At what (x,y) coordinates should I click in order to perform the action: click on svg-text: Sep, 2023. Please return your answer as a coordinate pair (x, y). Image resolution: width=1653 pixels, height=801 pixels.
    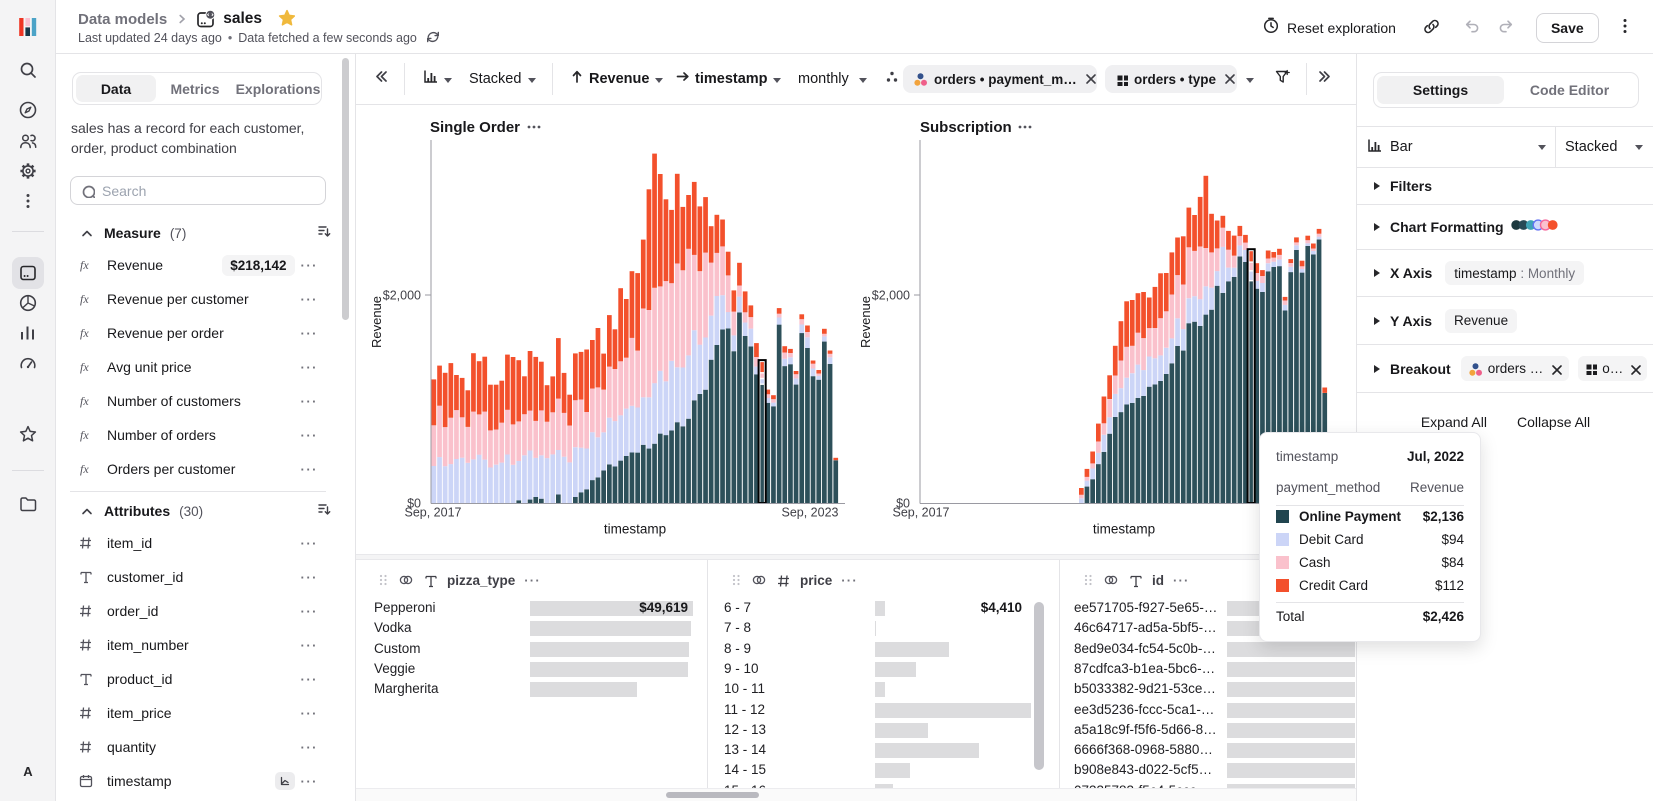
    Looking at the image, I should click on (810, 513).